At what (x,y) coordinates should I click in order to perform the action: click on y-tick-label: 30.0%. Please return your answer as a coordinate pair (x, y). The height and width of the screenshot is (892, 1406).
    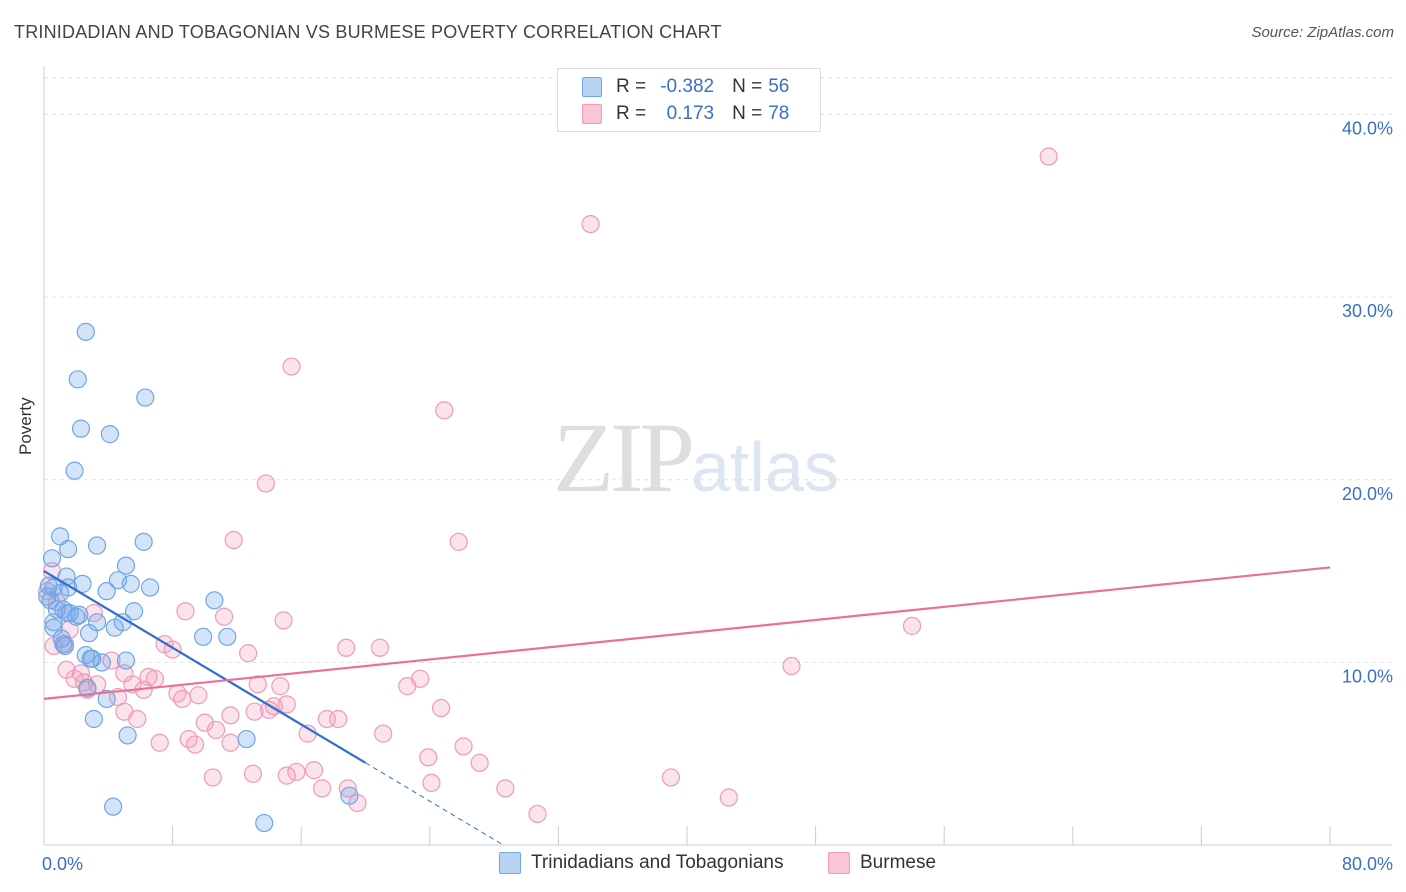
    Looking at the image, I should click on (1367, 311).